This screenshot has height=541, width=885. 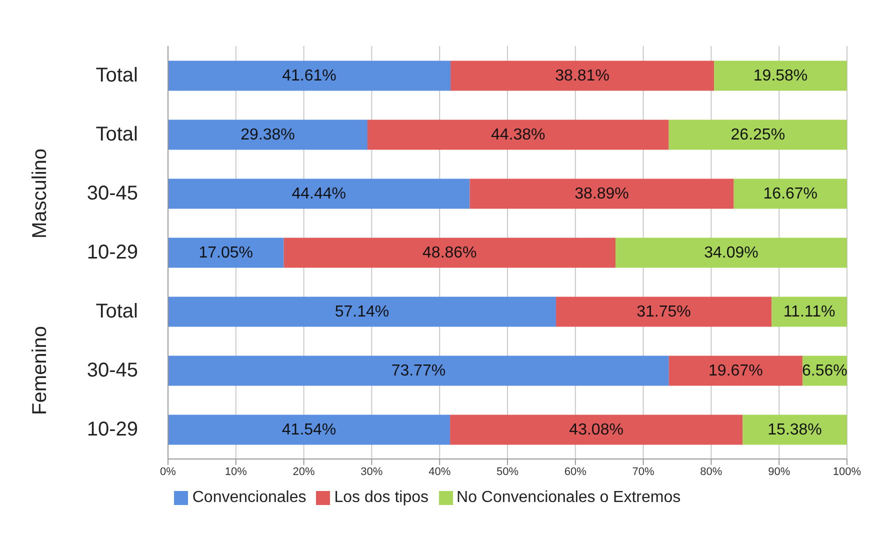 What do you see at coordinates (40, 370) in the screenshot?
I see `text: Femenino` at bounding box center [40, 370].